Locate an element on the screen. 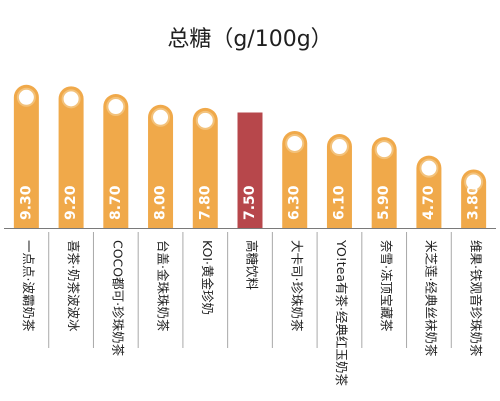  data-label: 5.90 is located at coordinates (384, 202).